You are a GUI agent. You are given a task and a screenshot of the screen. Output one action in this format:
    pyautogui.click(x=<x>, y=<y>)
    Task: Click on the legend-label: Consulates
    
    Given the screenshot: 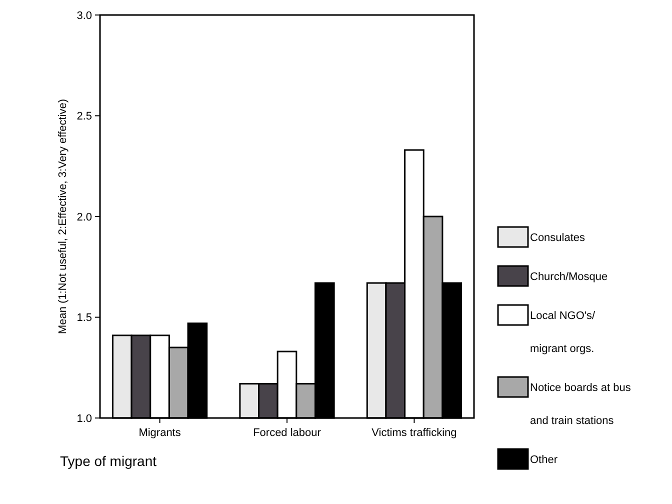 What is the action you would take?
    pyautogui.click(x=558, y=238)
    